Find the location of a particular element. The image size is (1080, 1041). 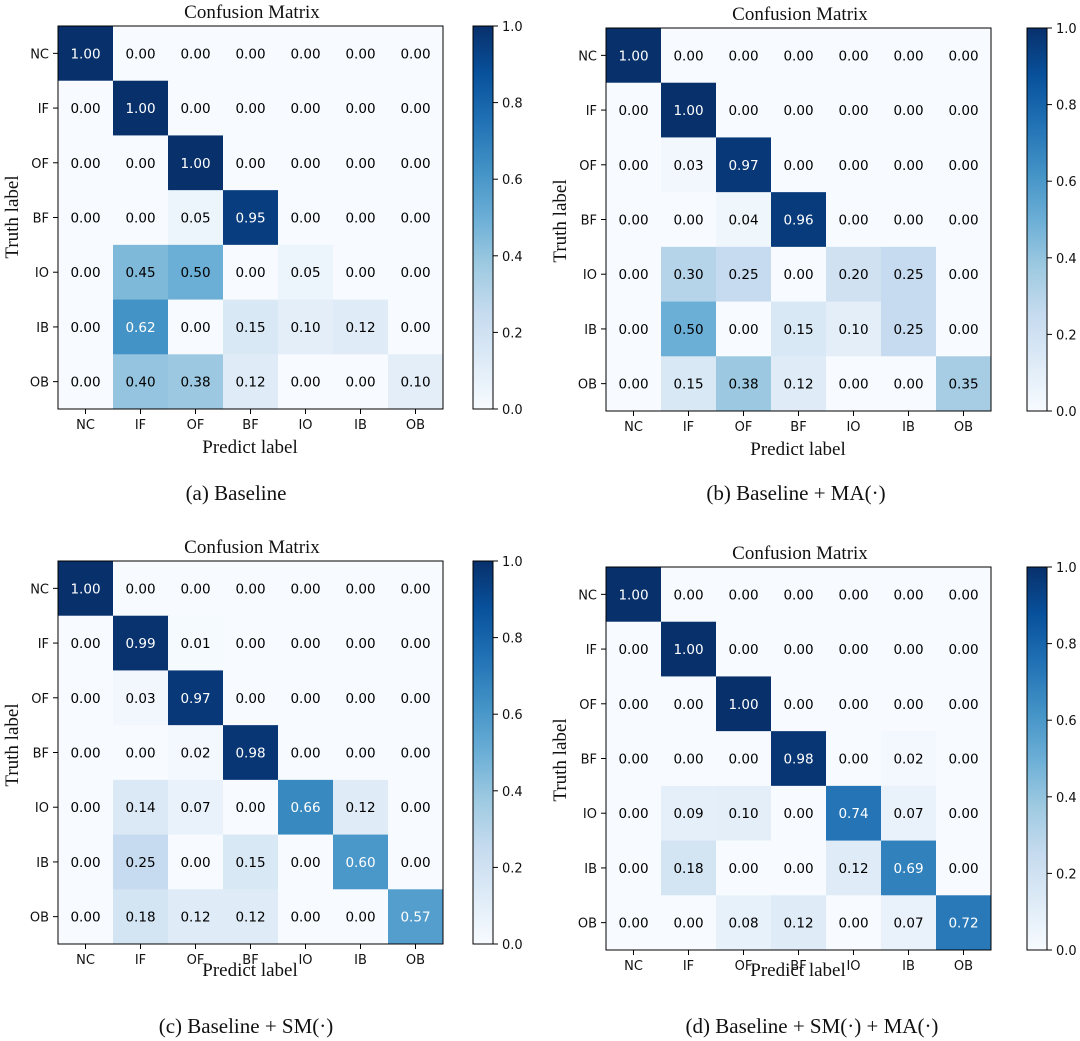

cell-value-label: 0.12 is located at coordinates (360, 808).